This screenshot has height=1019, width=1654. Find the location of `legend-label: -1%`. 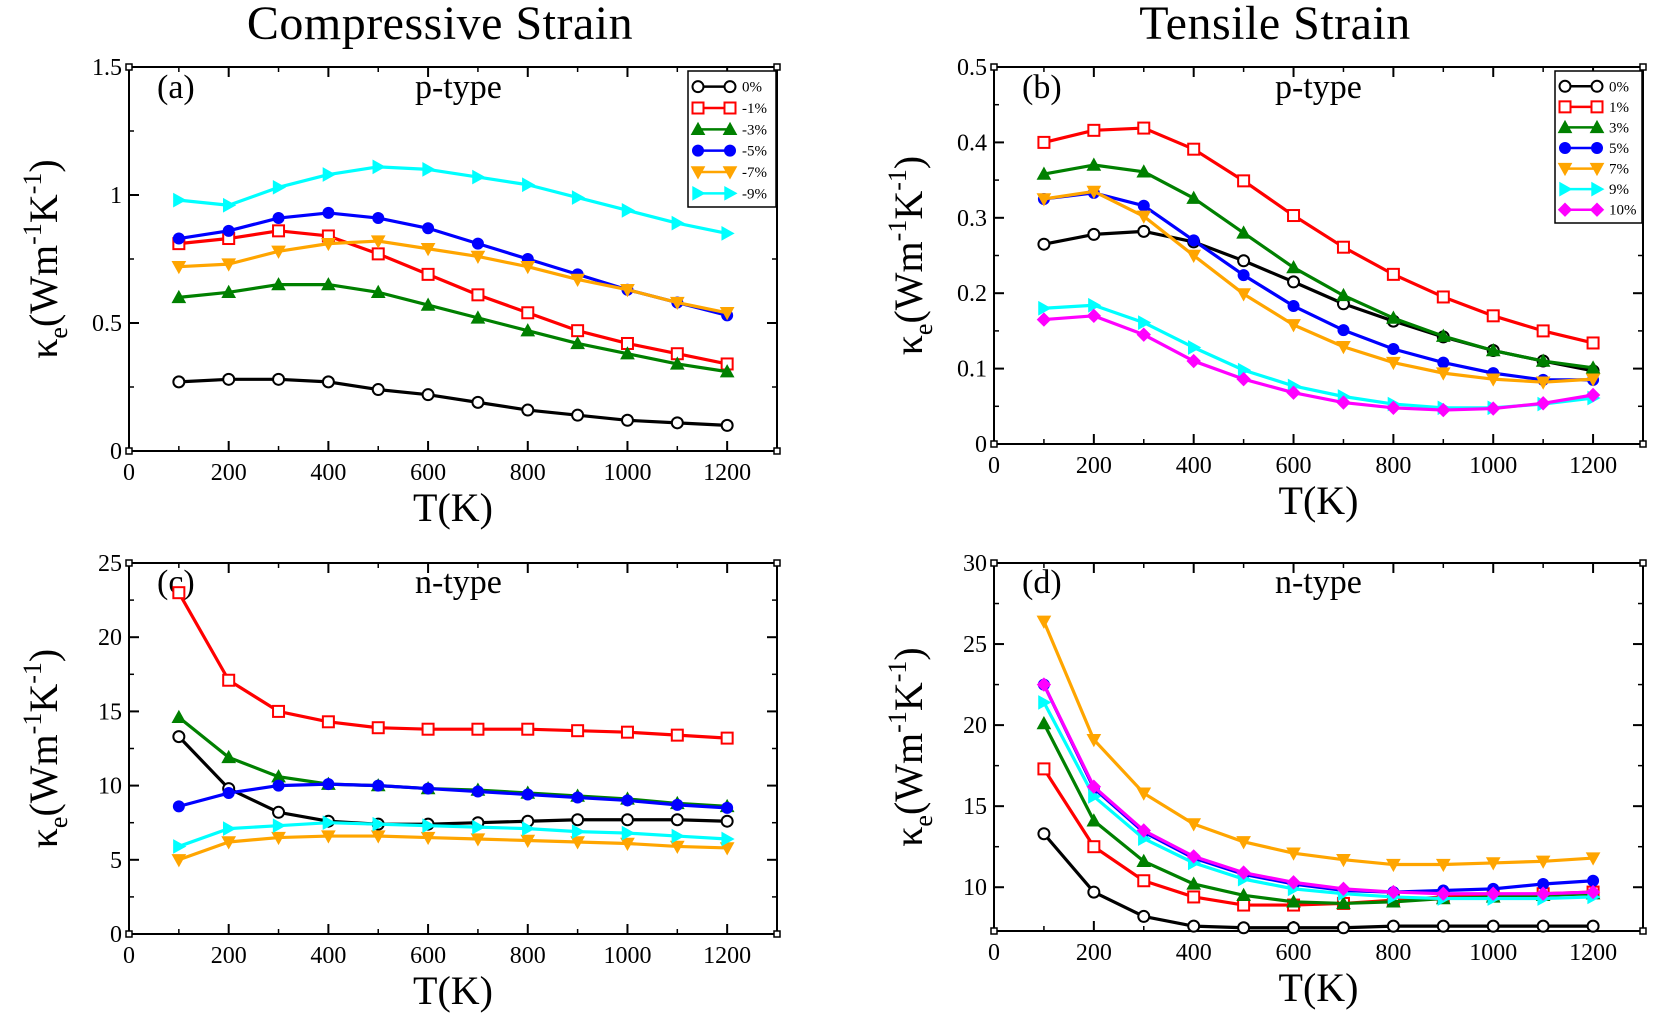

legend-label: -1% is located at coordinates (754, 109).